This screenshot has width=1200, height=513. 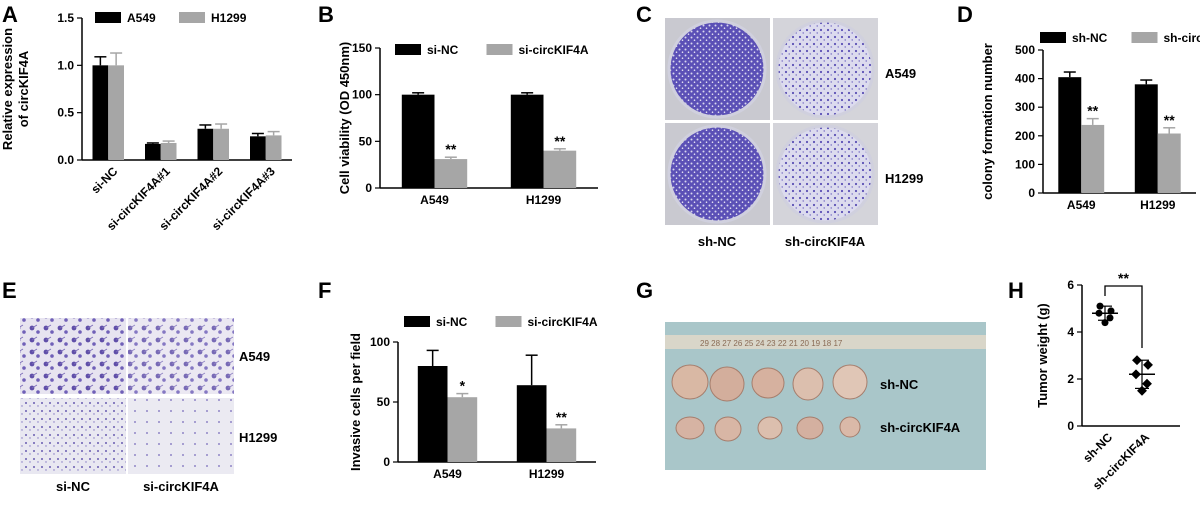 What do you see at coordinates (344, 118) in the screenshot?
I see `y-axis-title: Cell viability (OD 450nm)` at bounding box center [344, 118].